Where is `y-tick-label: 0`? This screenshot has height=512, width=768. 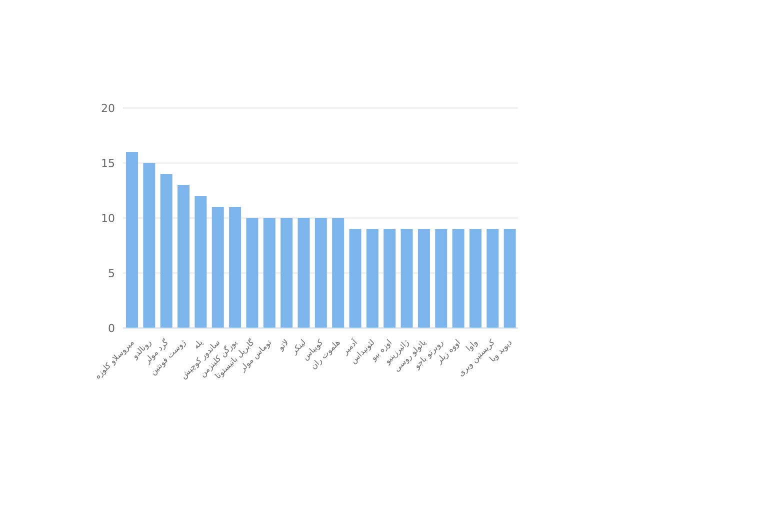 y-tick-label: 0 is located at coordinates (111, 328).